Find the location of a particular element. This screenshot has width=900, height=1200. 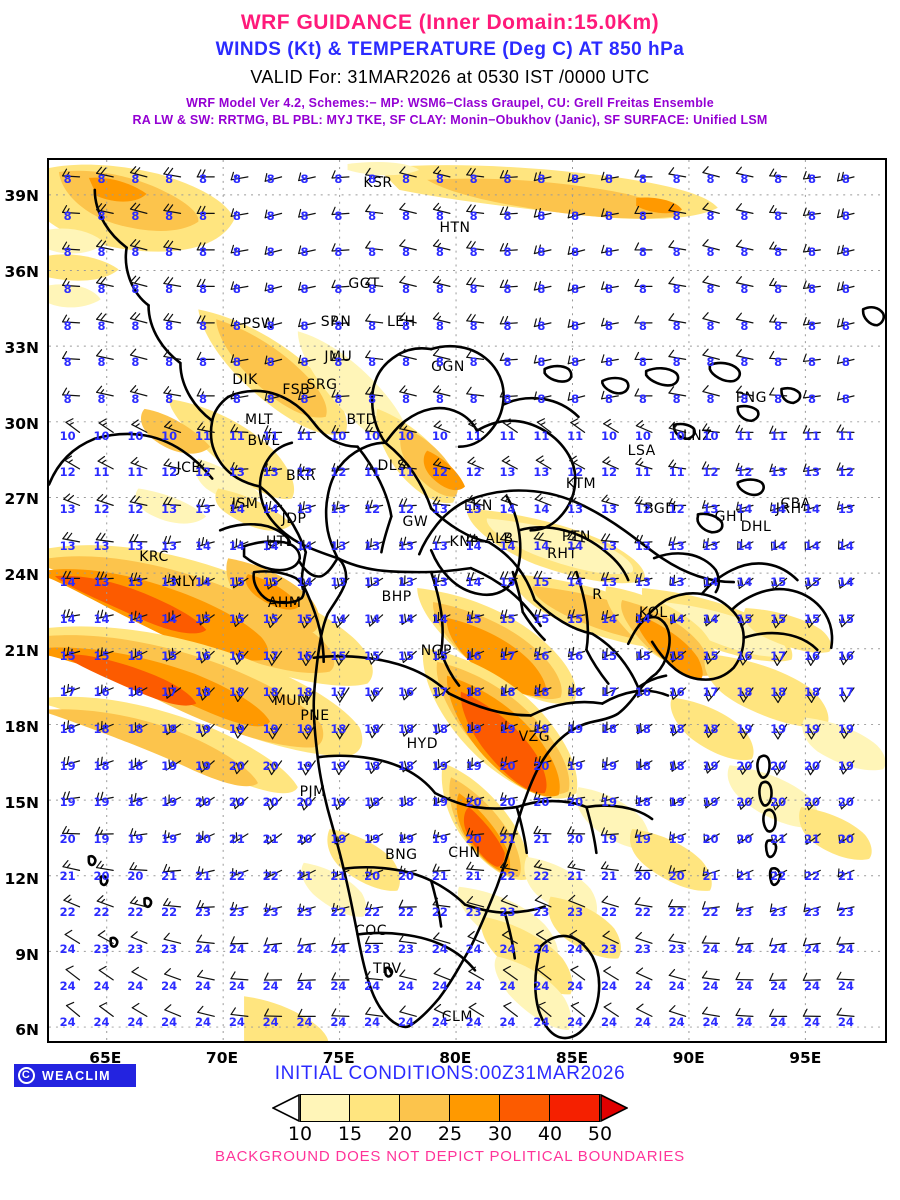

temperature-value: 23 is located at coordinates (135, 948).